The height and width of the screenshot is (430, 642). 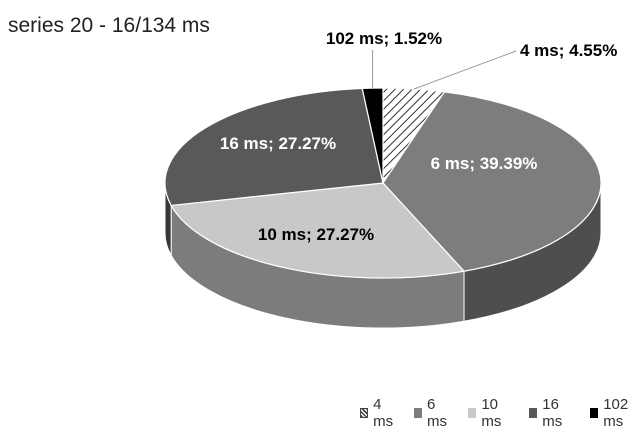 I want to click on legend-item-10-ms: 10 ms, so click(x=490, y=413).